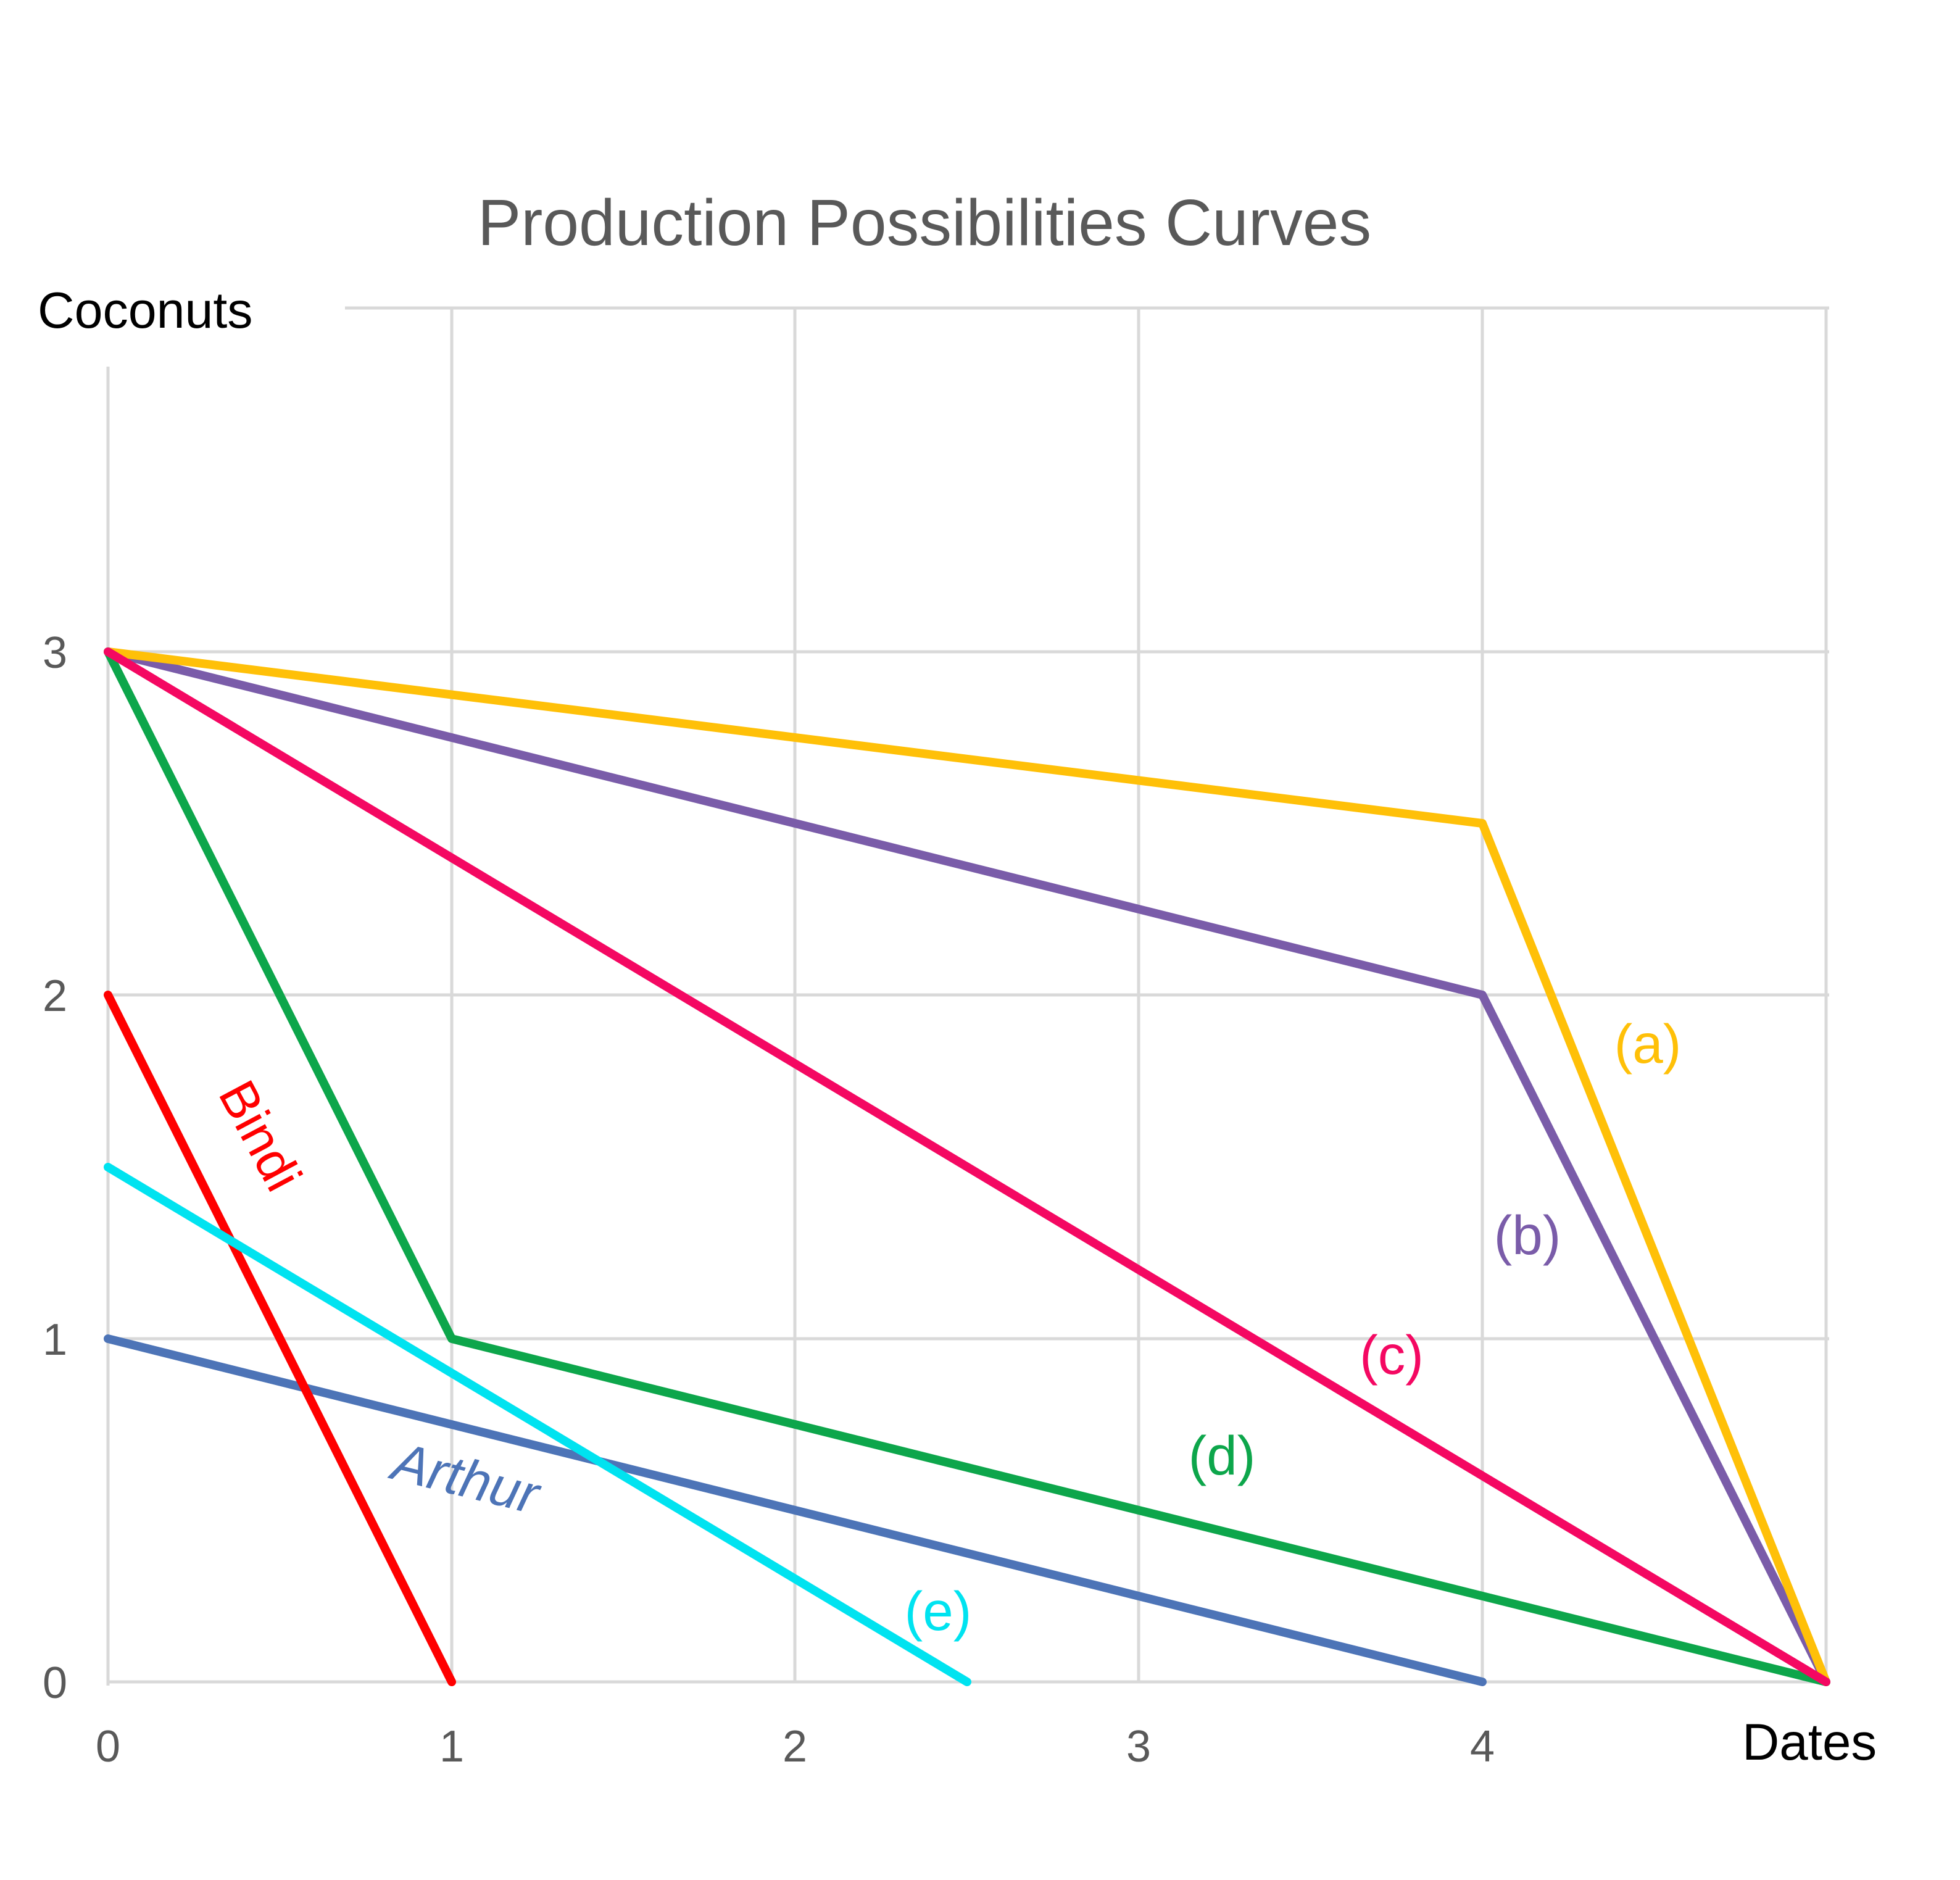 This screenshot has height=1880, width=1960. What do you see at coordinates (938, 1611) in the screenshot?
I see `svg-text: (e)` at bounding box center [938, 1611].